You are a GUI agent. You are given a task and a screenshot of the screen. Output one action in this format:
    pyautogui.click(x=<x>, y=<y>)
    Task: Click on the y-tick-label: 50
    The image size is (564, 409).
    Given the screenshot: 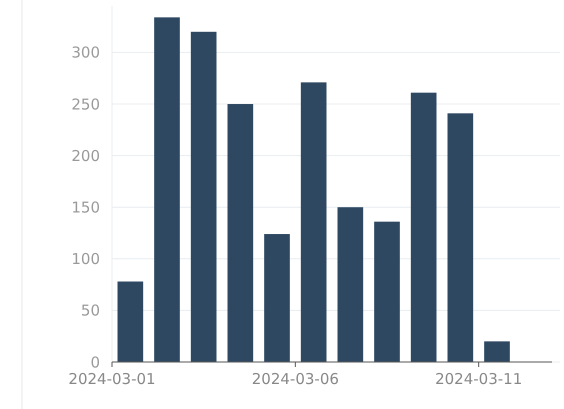 What is the action you would take?
    pyautogui.click(x=90, y=311)
    